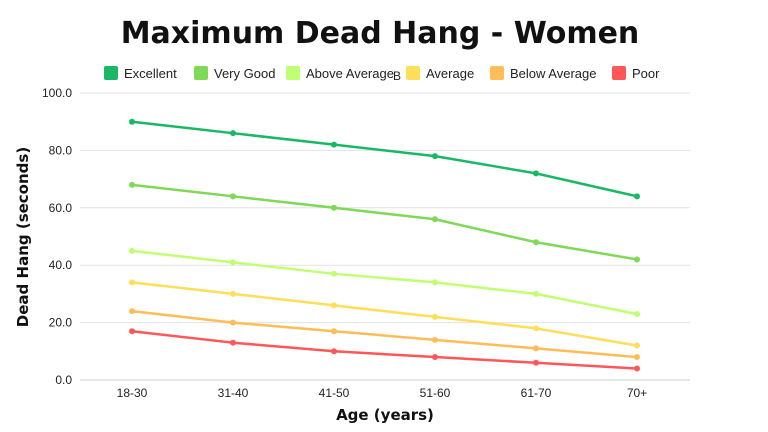  Describe the element at coordinates (57, 93) in the screenshot. I see `y-tick-label: 100.0` at that location.